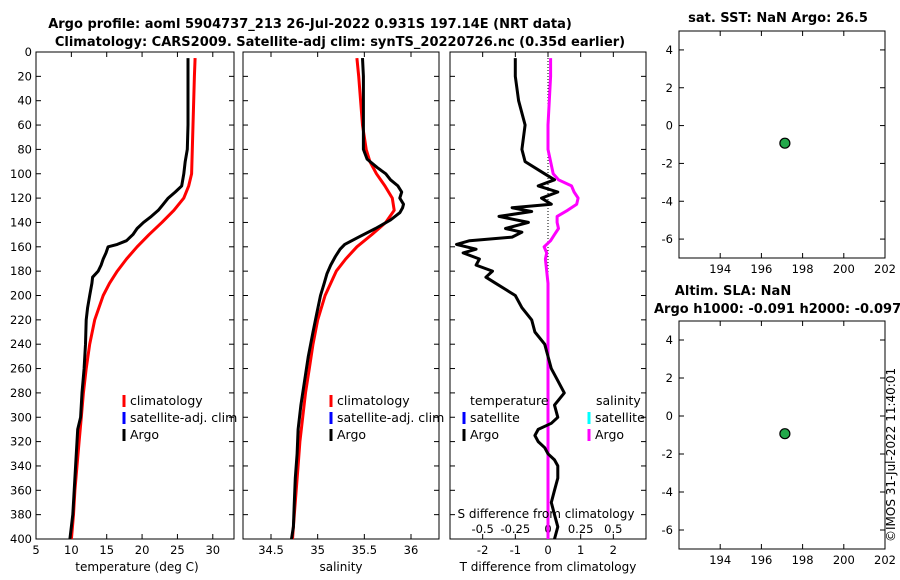 Image resolution: width=900 pixels, height=580 pixels. I want to click on legend-salinity-title: salinity, so click(618, 400).